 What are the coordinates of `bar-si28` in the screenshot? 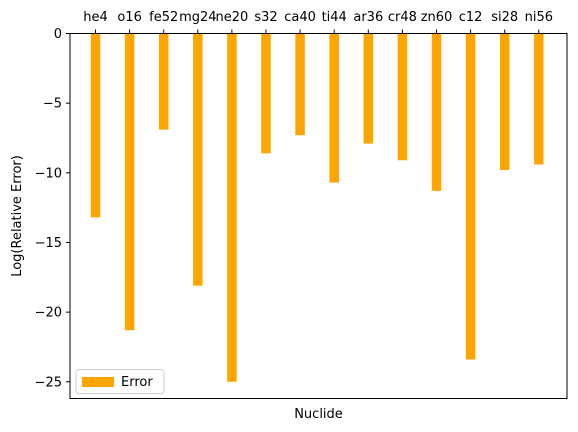 It's located at (505, 102).